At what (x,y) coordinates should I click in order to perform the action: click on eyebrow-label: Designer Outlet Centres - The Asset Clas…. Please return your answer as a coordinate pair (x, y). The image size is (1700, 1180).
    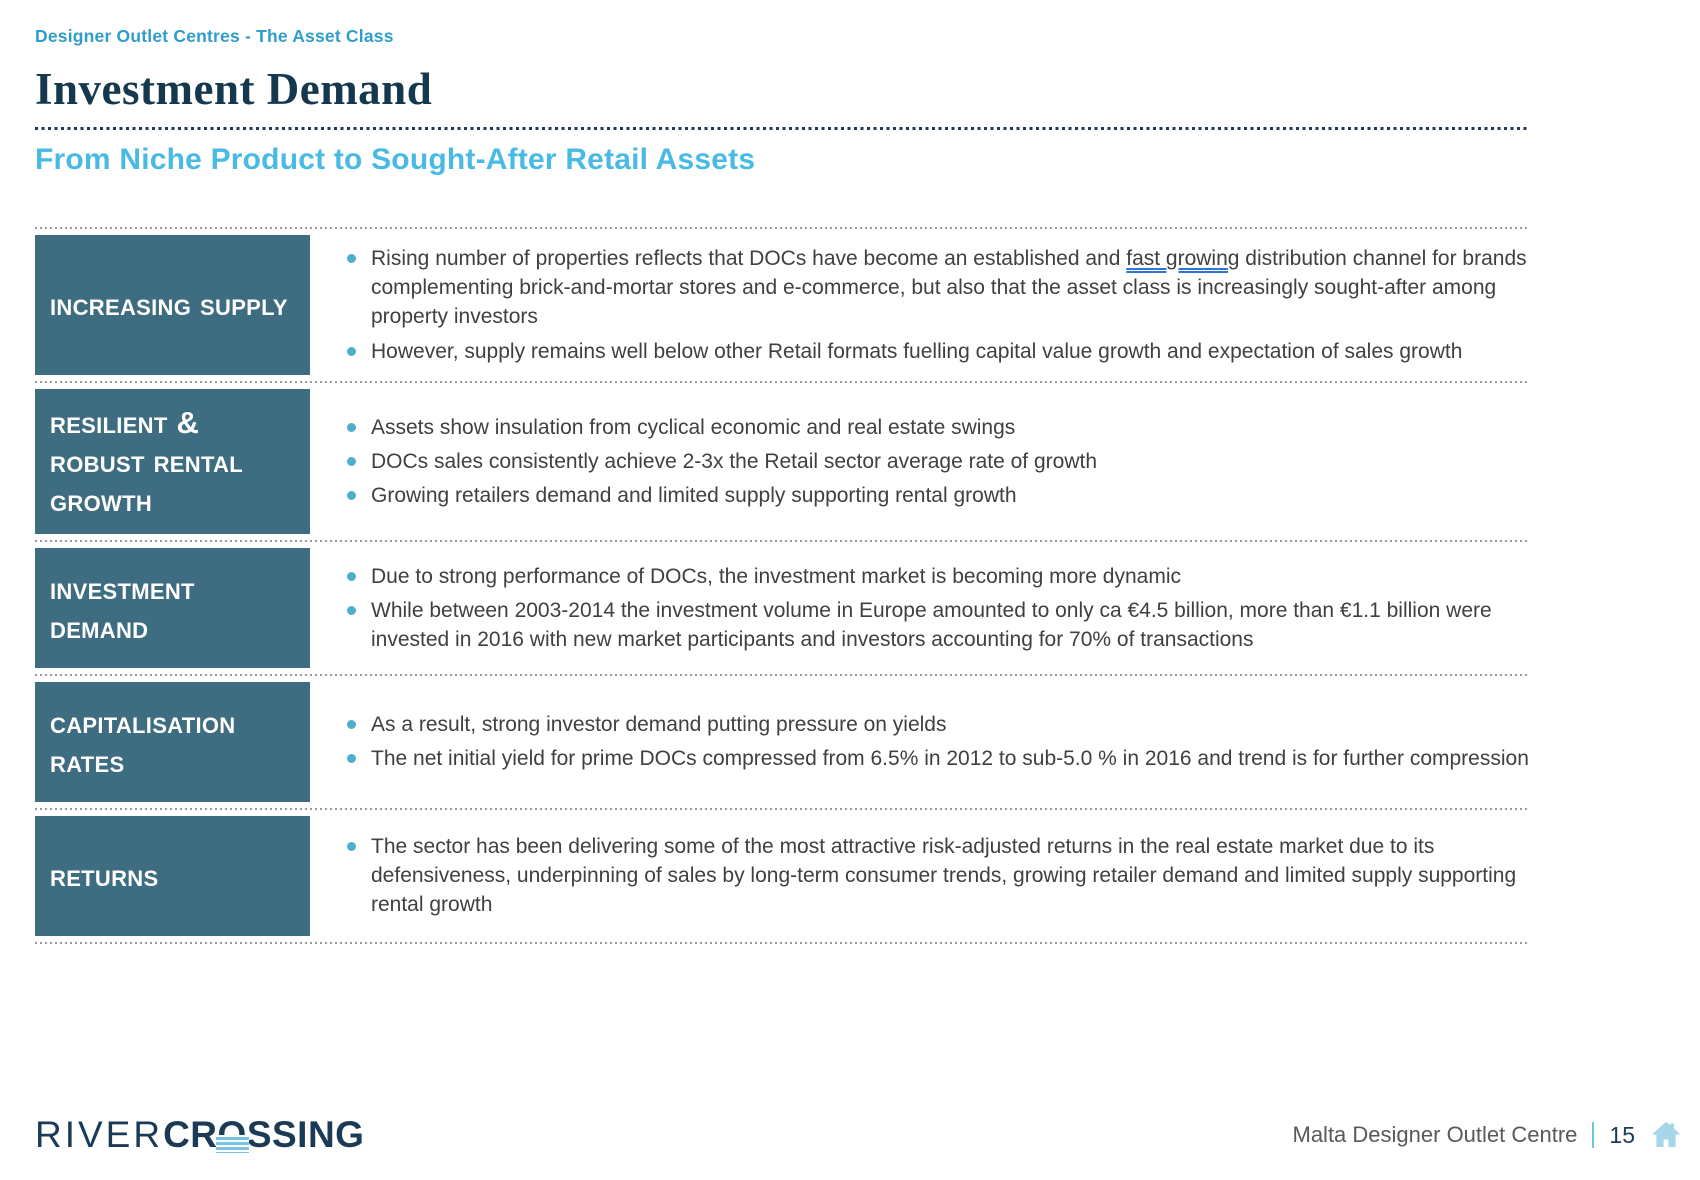
    Looking at the image, I should click on (214, 36).